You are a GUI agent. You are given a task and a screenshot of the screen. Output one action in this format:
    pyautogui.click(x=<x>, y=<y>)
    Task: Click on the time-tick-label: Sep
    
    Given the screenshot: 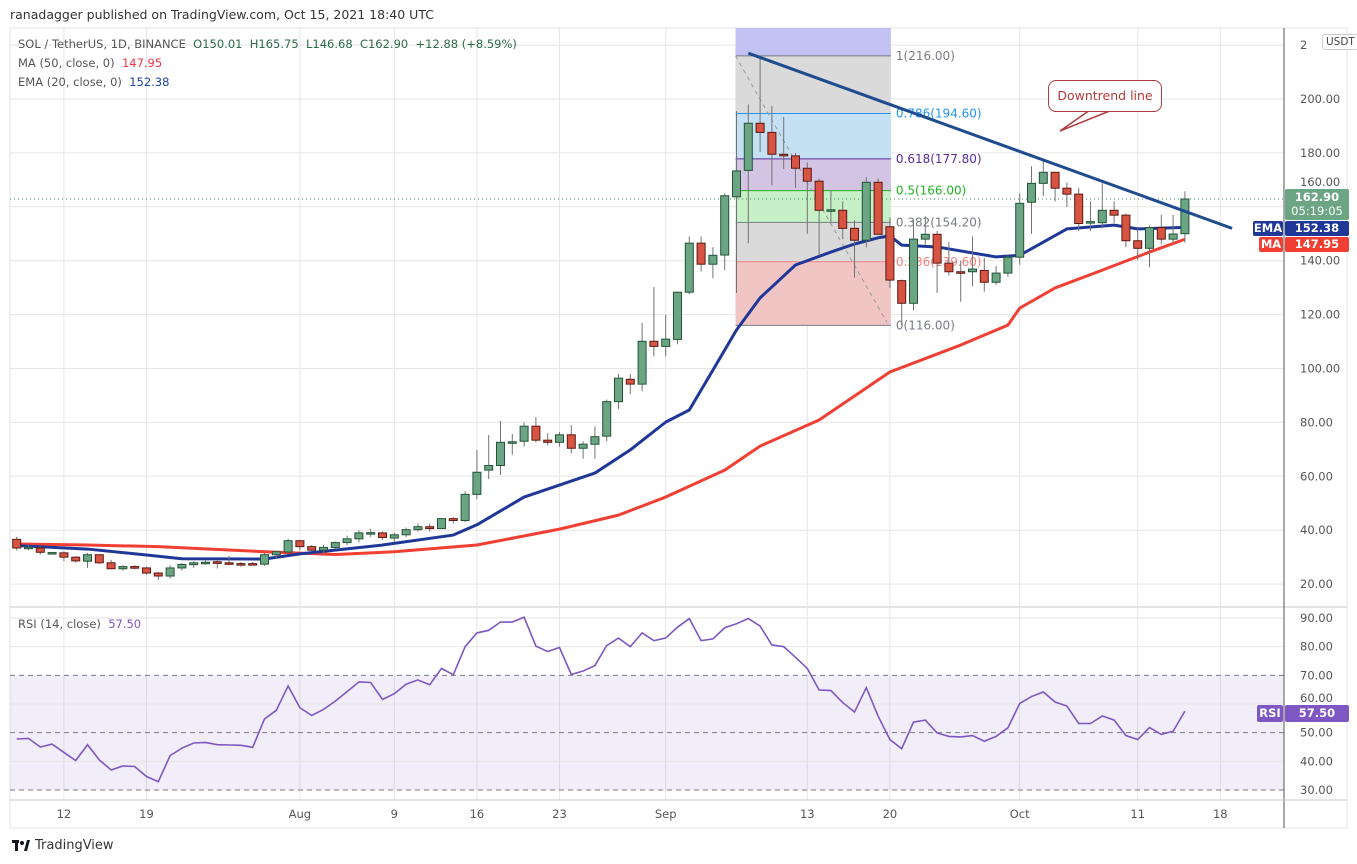 What is the action you would take?
    pyautogui.click(x=666, y=814)
    